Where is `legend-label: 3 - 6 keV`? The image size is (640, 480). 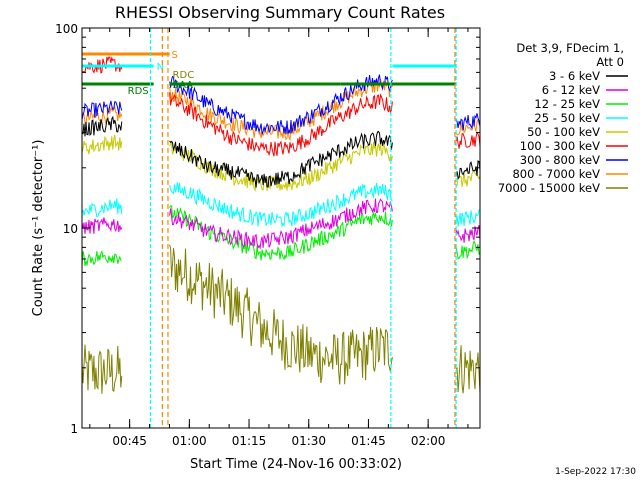 legend-label: 3 - 6 keV is located at coordinates (574, 76).